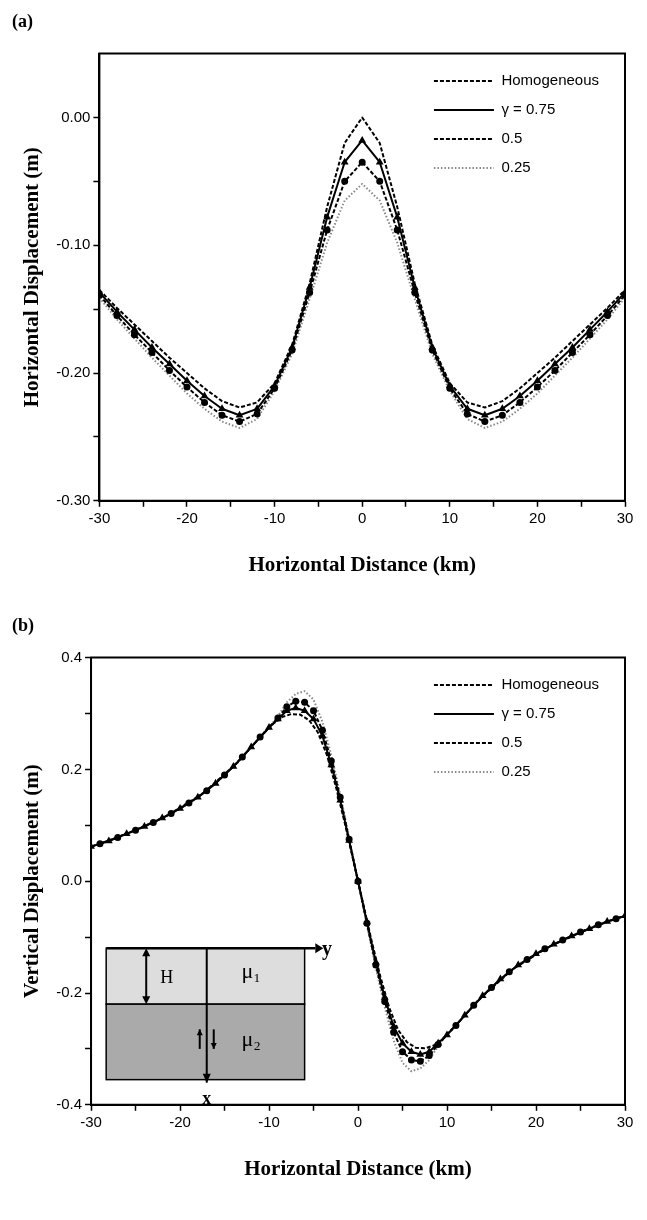 This screenshot has height=1220, width=647. What do you see at coordinates (31, 277) in the screenshot?
I see `y-axis-title: Horizontal Displacement (m)` at bounding box center [31, 277].